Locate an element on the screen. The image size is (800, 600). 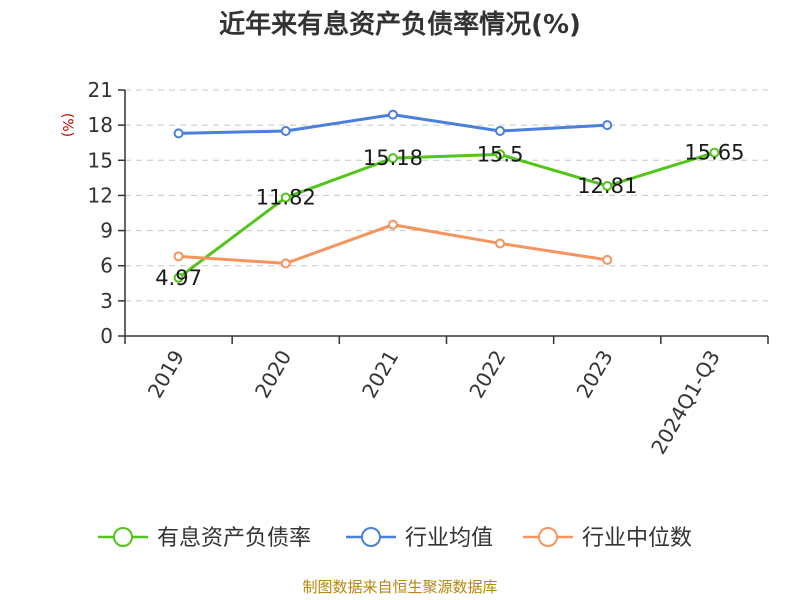
series-line is located at coordinates (446, 215).